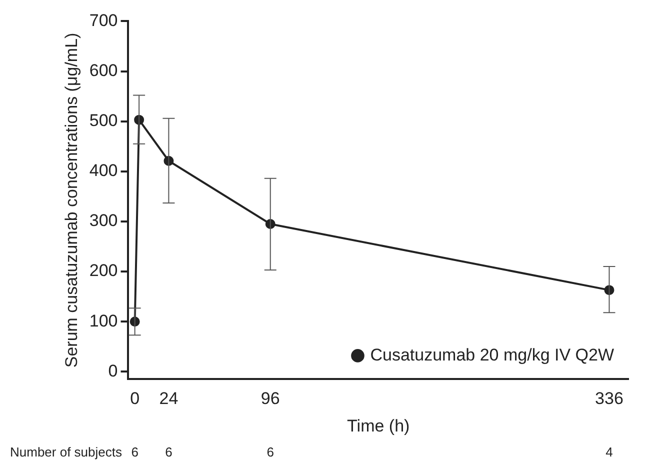 This screenshot has height=471, width=651. What do you see at coordinates (66, 452) in the screenshot?
I see `text: Number of subjects` at bounding box center [66, 452].